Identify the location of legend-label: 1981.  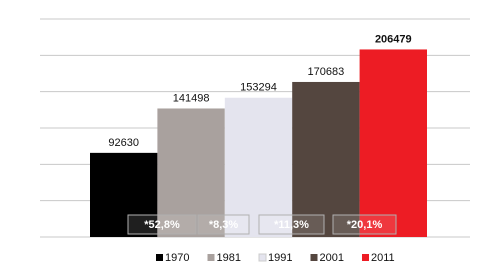
(229, 258).